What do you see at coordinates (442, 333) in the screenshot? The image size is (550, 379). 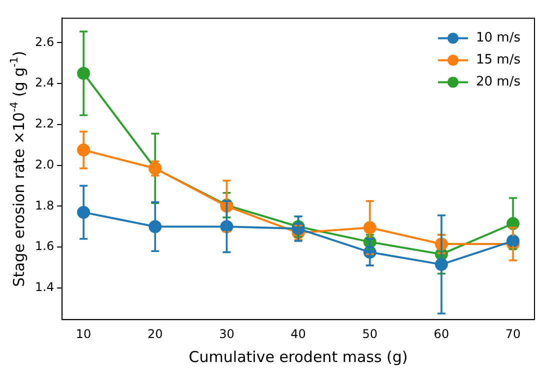 I see `x-tick-label: 60` at bounding box center [442, 333].